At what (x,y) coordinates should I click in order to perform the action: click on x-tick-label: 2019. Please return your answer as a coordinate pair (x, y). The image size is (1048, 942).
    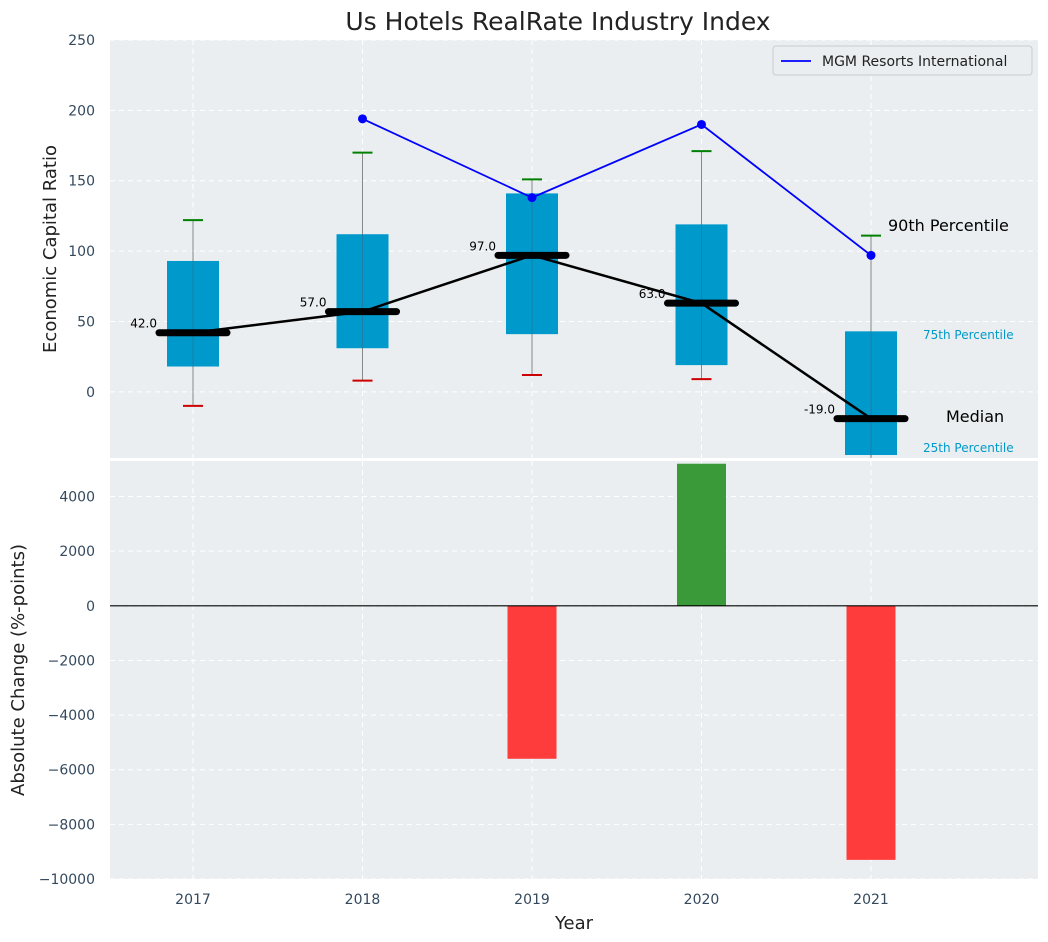
    Looking at the image, I should click on (532, 900).